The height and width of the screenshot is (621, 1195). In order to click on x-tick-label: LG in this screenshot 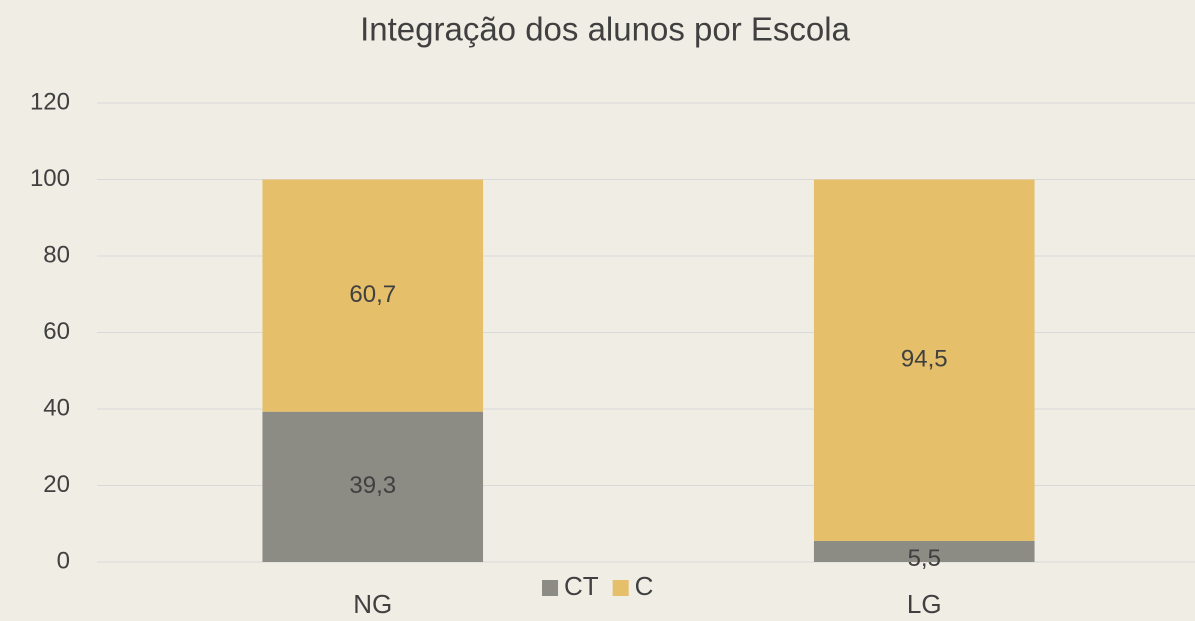, I will do `click(924, 604)`.